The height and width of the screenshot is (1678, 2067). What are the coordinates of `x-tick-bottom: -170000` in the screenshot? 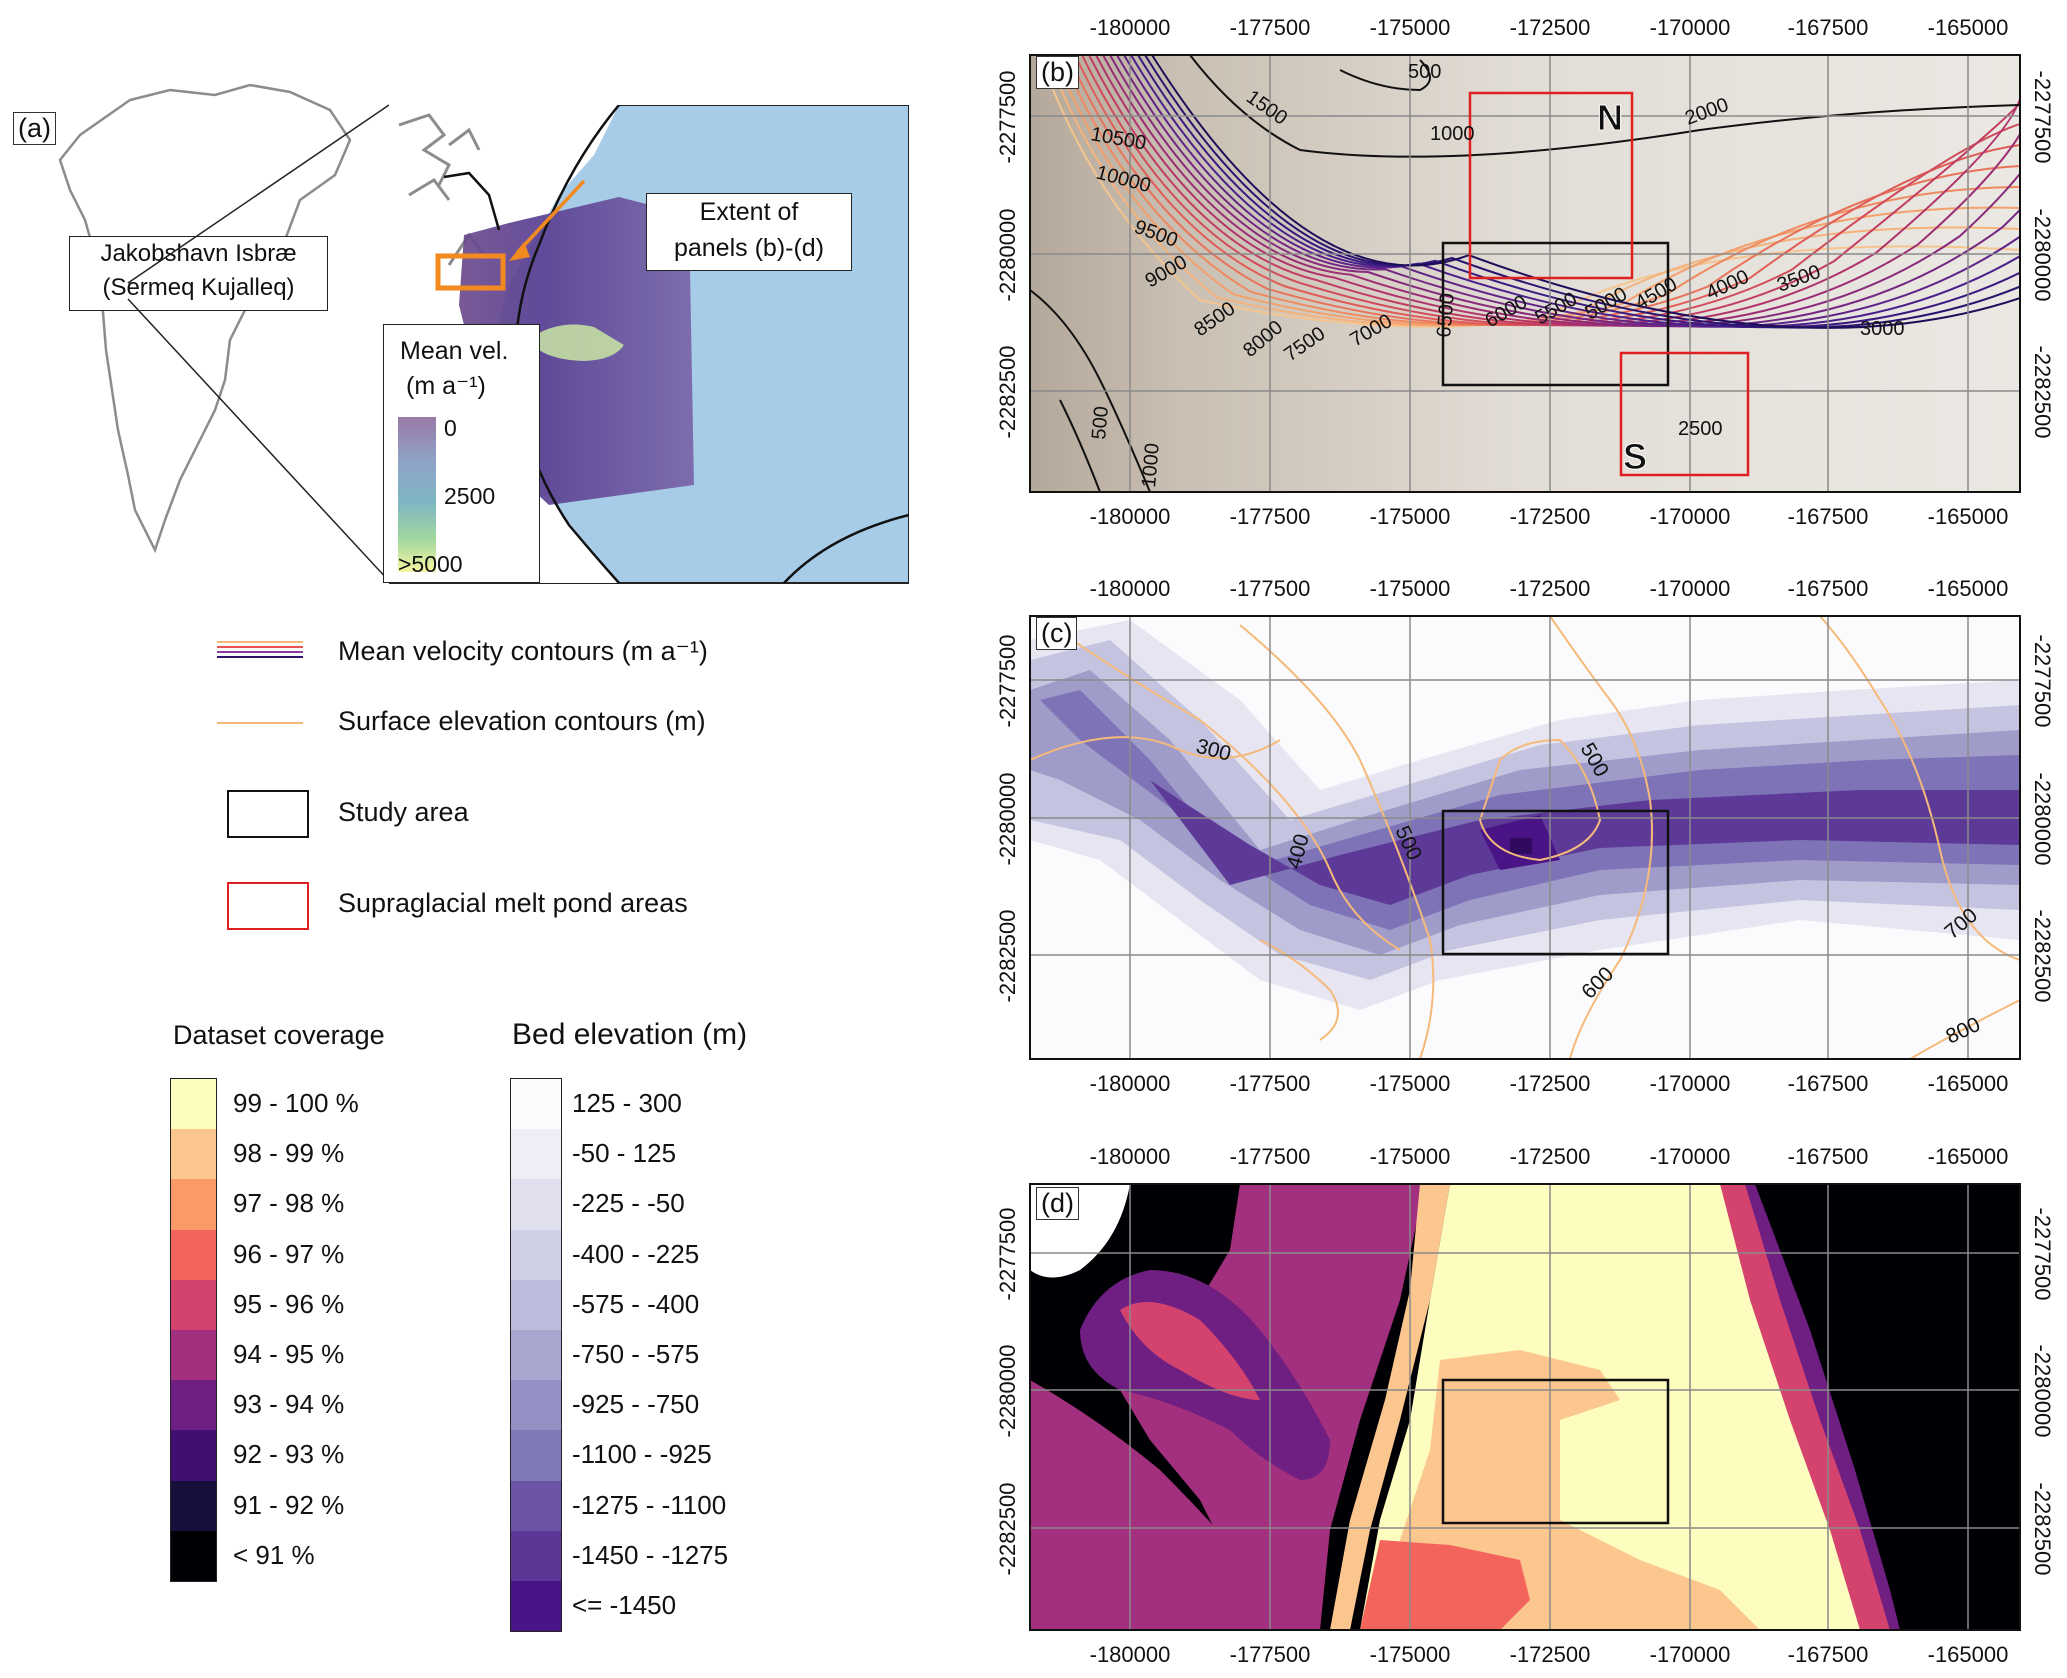 It's located at (1690, 516).